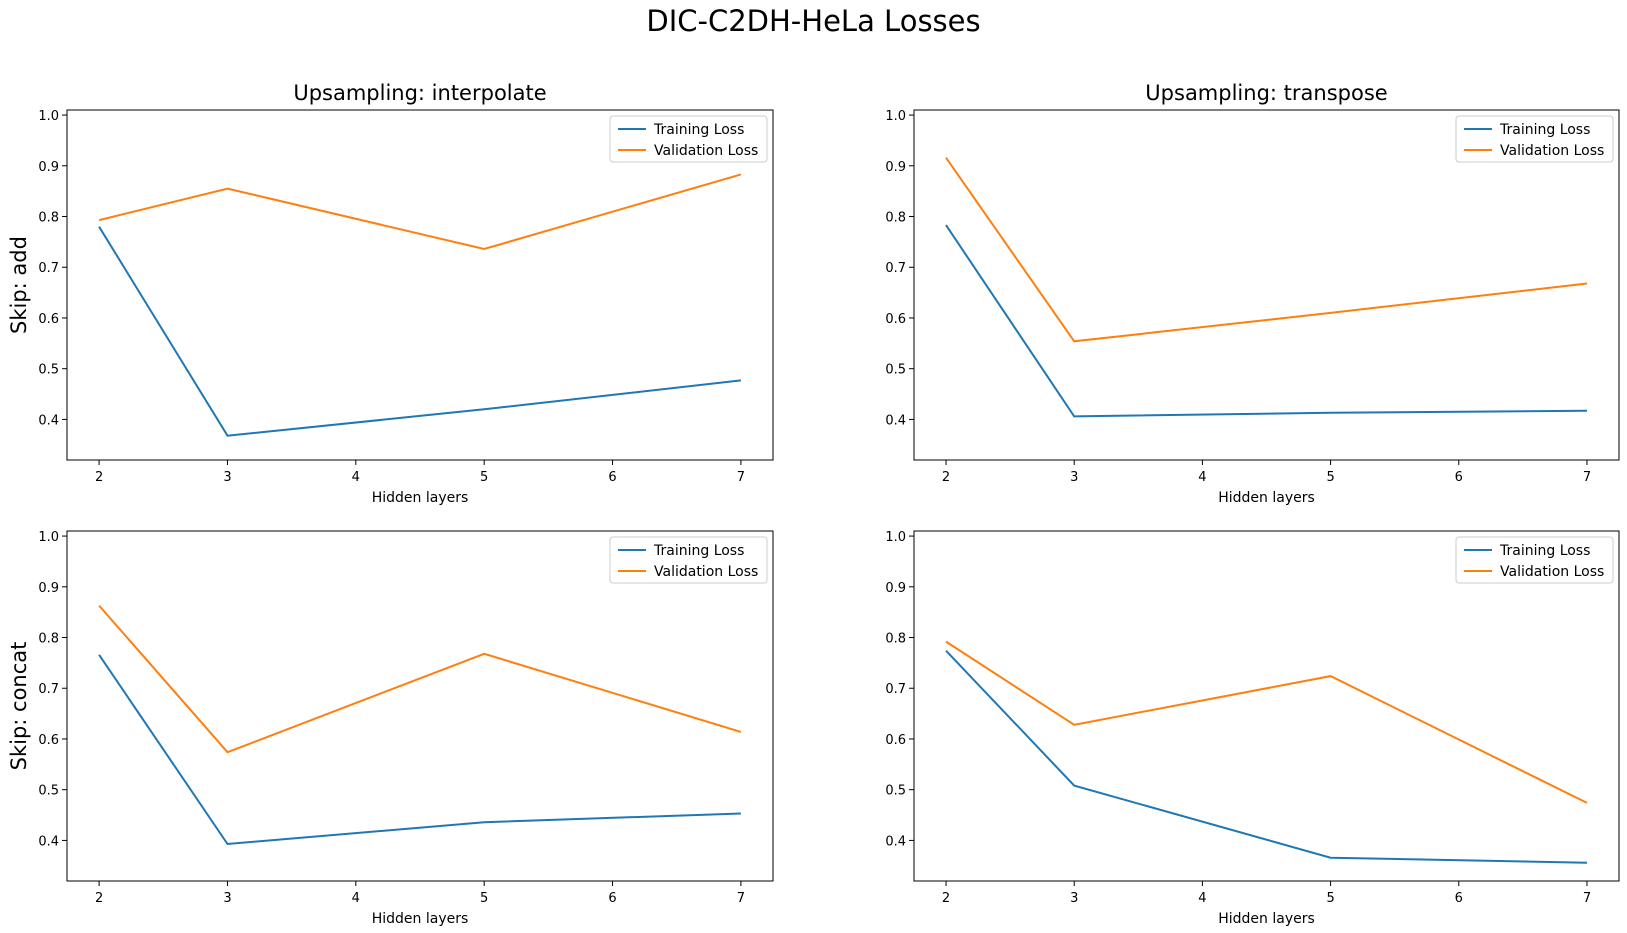  What do you see at coordinates (19, 285) in the screenshot?
I see `row-label: Skip: add` at bounding box center [19, 285].